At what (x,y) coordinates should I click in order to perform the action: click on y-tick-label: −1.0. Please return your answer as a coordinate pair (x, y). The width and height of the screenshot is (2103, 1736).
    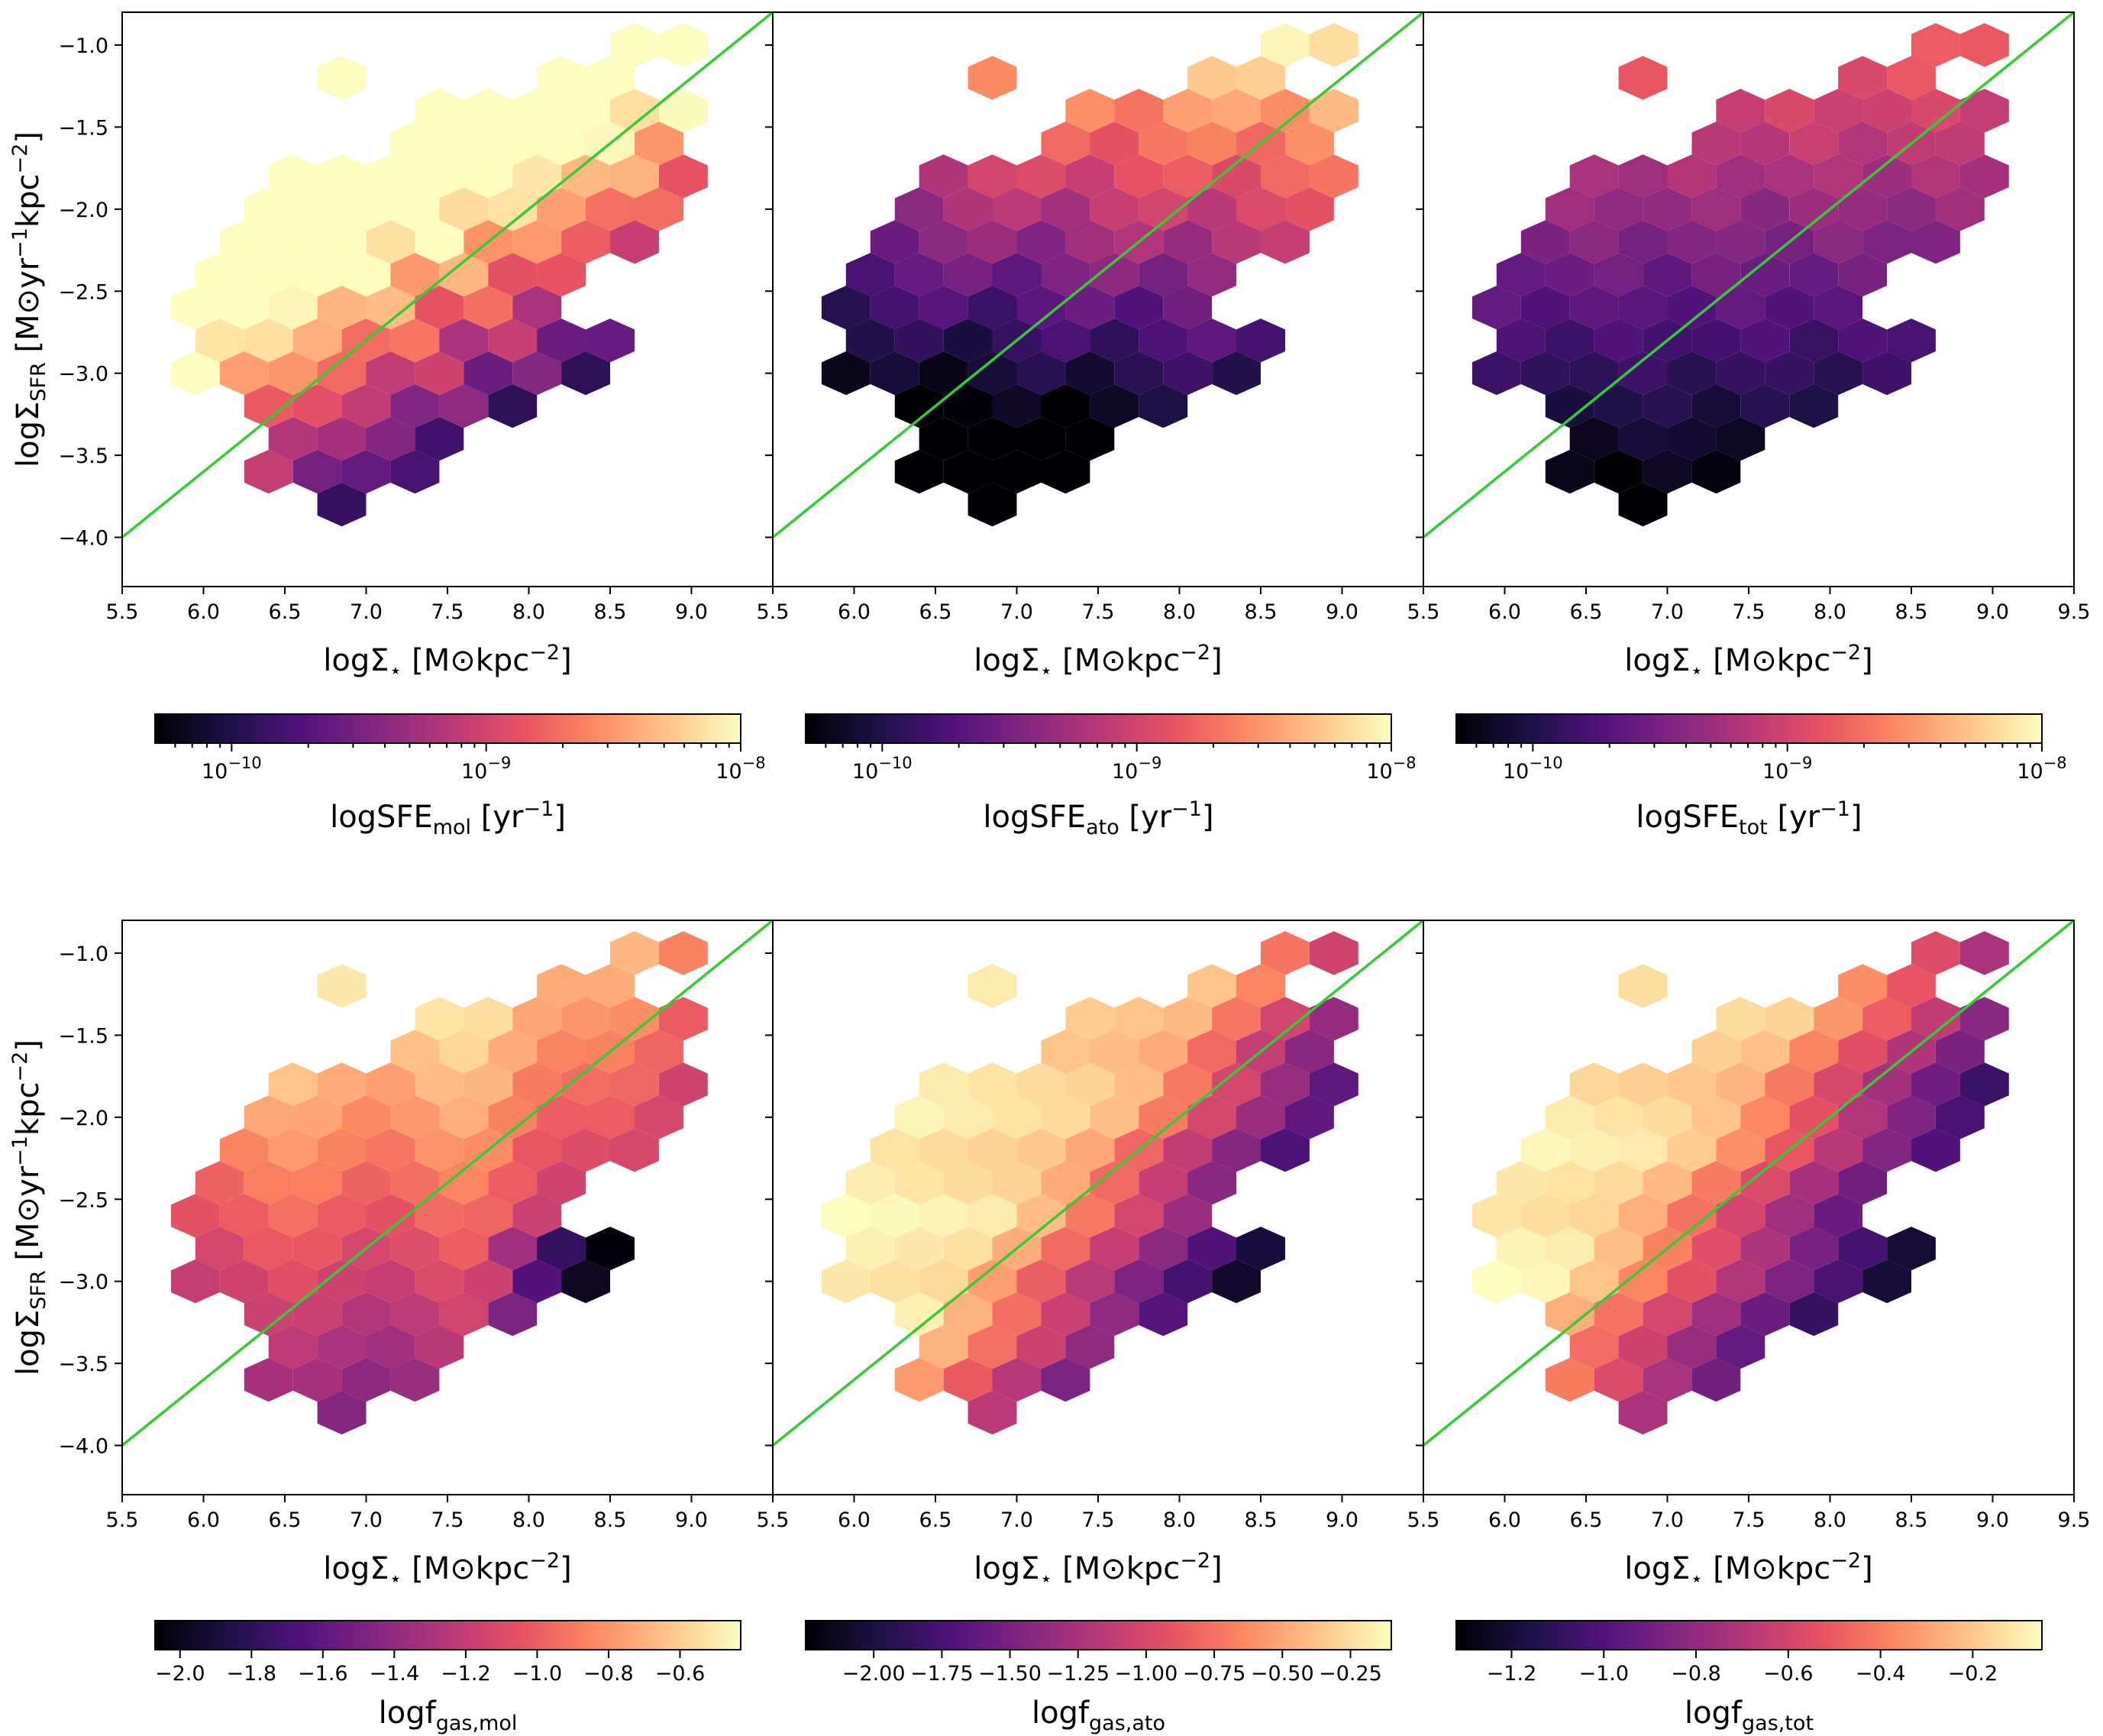
    Looking at the image, I should click on (83, 46).